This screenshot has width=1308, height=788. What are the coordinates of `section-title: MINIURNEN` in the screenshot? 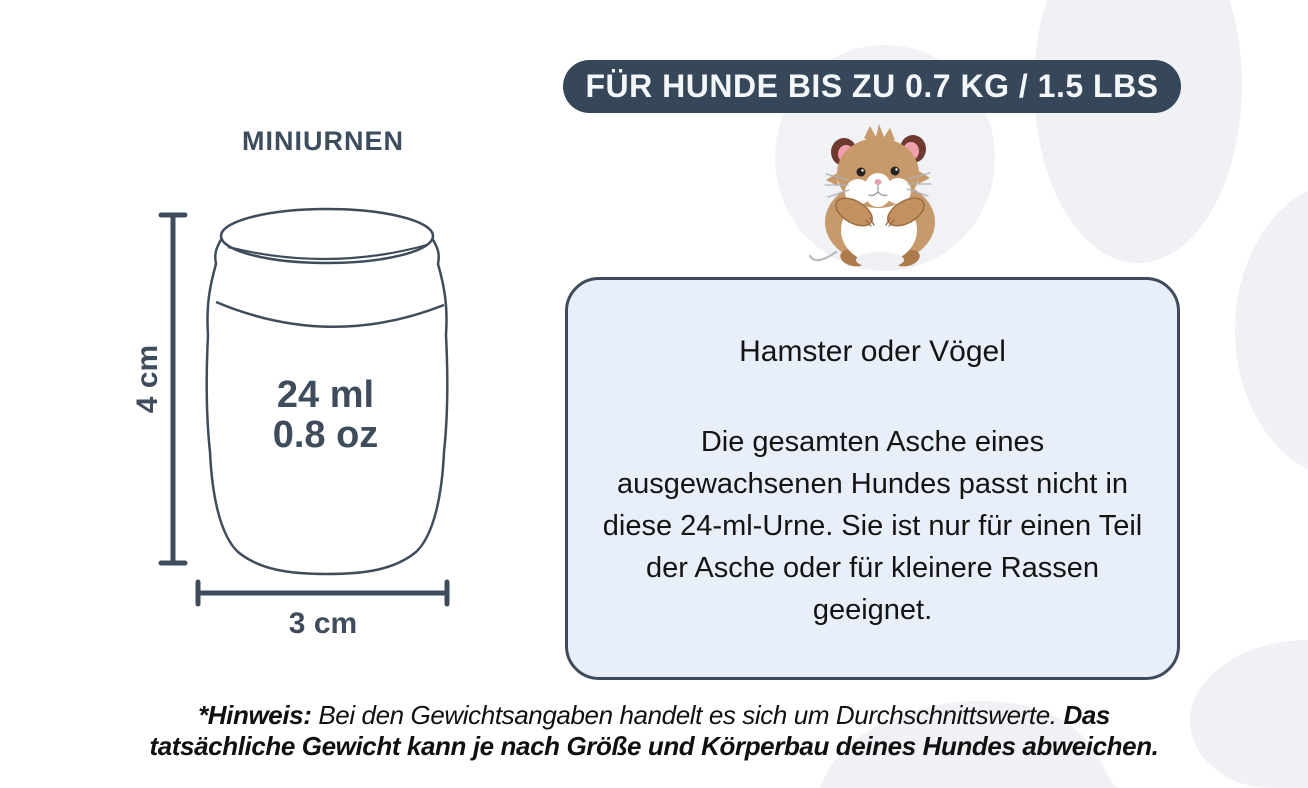 It's located at (323, 141).